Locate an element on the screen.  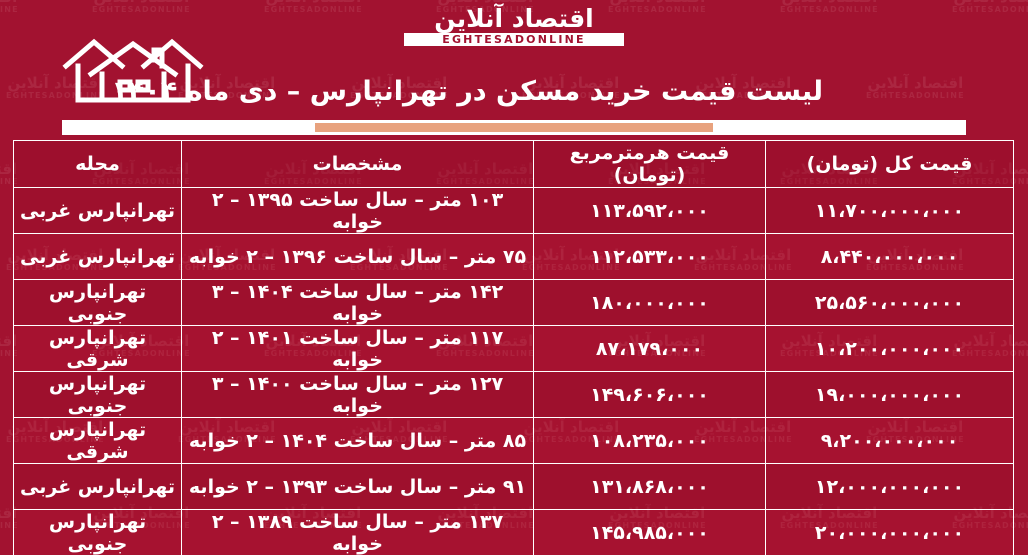
column-header-neighborhood: محله is located at coordinates (97, 164).